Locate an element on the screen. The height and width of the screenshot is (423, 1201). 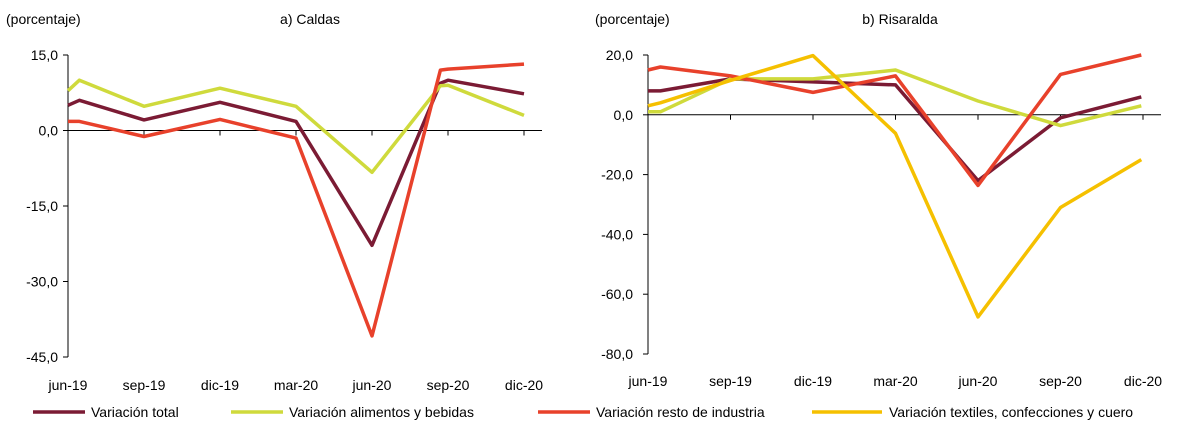
panel-a-x-tick-label: mar-20 is located at coordinates (296, 385).